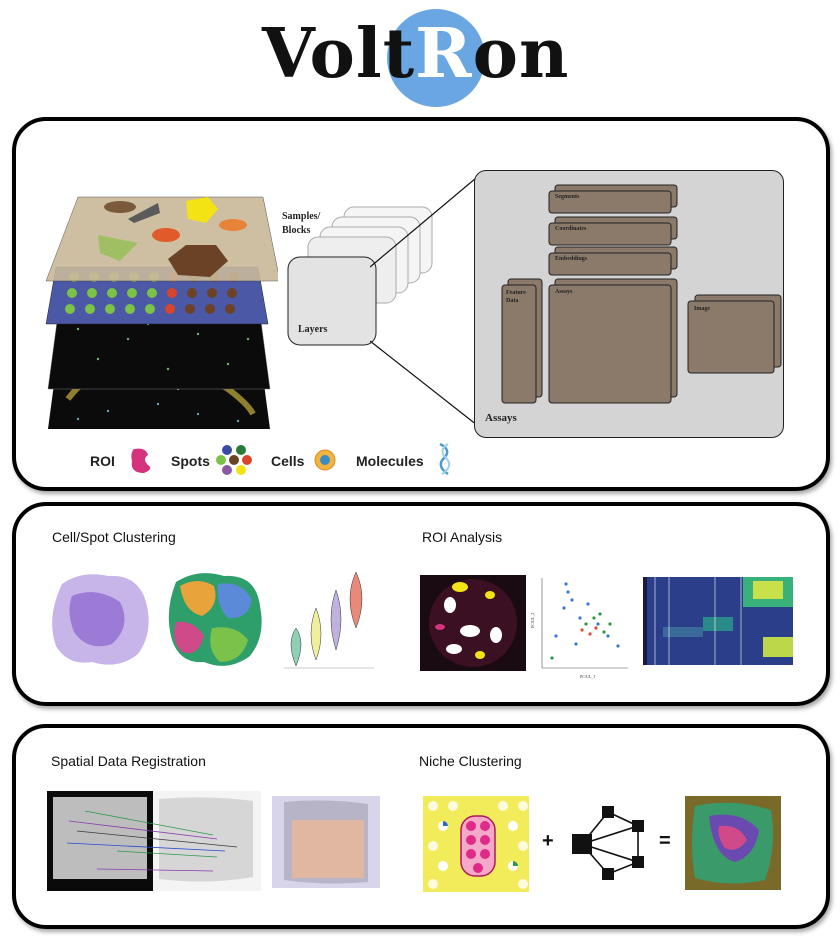 The width and height of the screenshot is (840, 939). I want to click on registration-image-pair, so click(154, 841).